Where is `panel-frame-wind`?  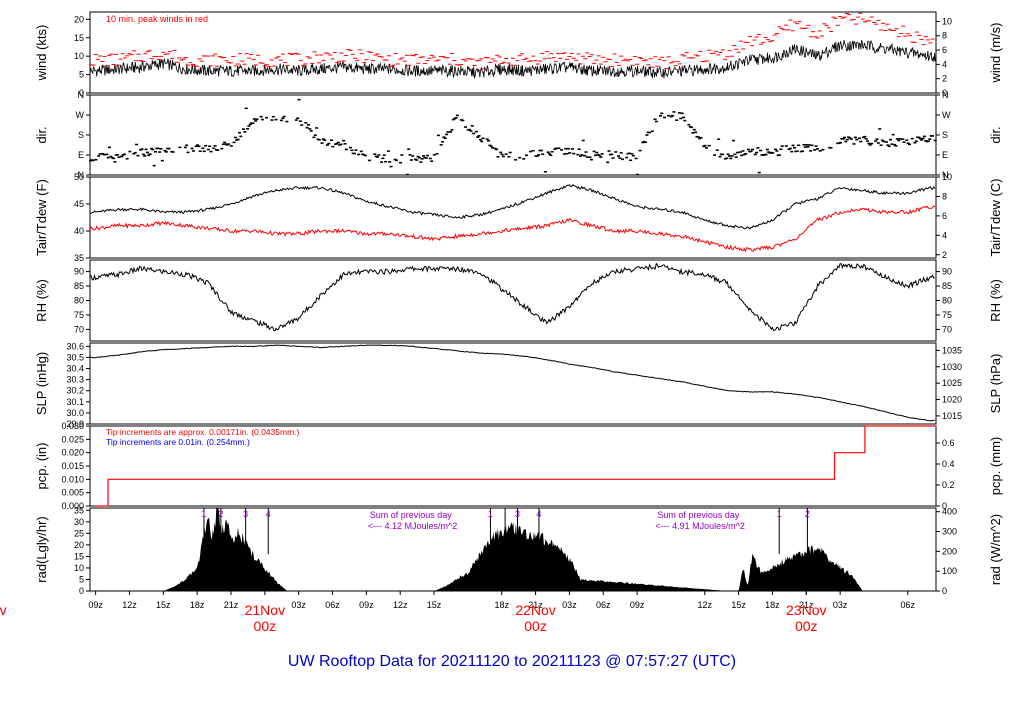 panel-frame-wind is located at coordinates (513, 52).